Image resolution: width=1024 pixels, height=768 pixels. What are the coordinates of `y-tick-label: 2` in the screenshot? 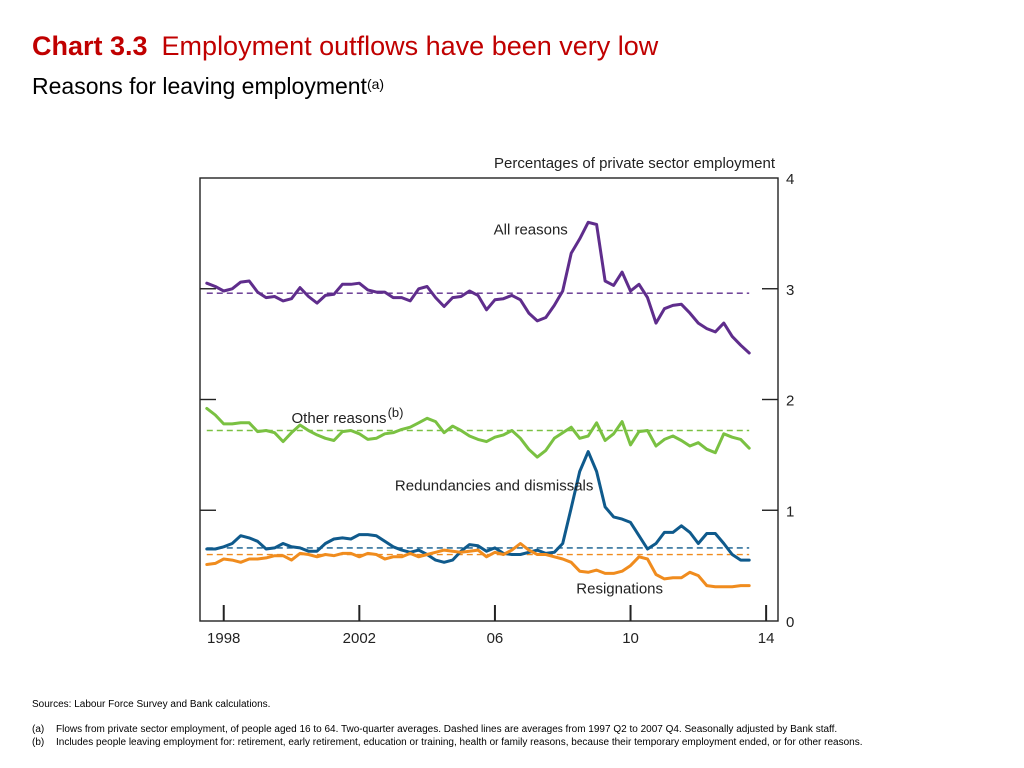 It's located at (790, 401).